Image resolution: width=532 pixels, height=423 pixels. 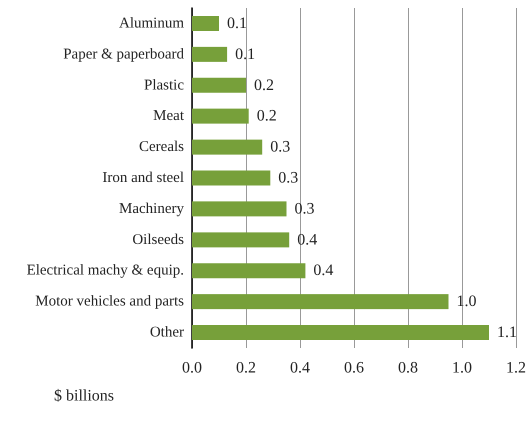 What do you see at coordinates (109, 302) in the screenshot?
I see `y-tick-label: Motor vehicles and parts` at bounding box center [109, 302].